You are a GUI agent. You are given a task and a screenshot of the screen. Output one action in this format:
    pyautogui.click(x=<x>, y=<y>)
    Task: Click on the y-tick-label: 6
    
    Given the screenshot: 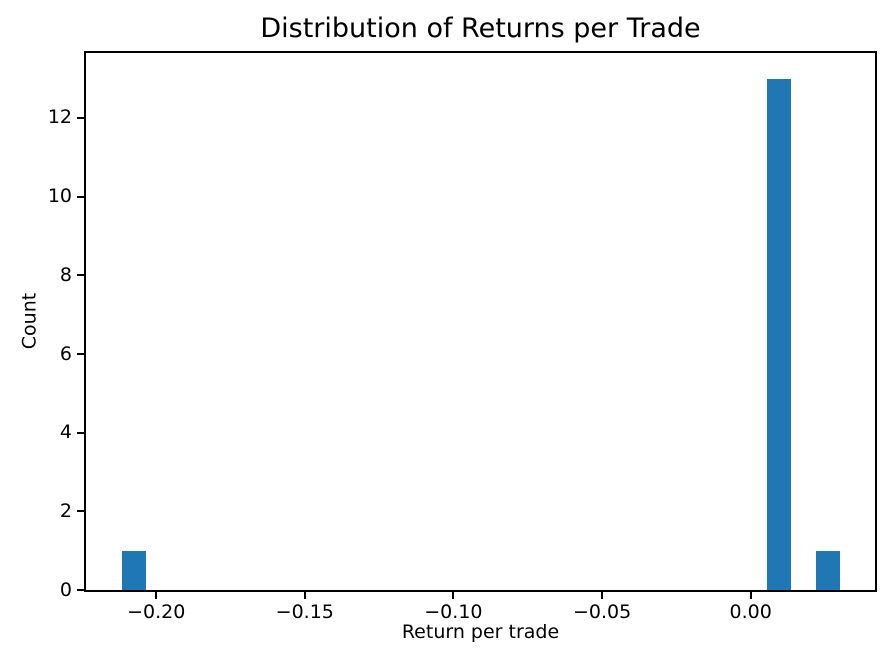 What is the action you would take?
    pyautogui.click(x=65, y=353)
    